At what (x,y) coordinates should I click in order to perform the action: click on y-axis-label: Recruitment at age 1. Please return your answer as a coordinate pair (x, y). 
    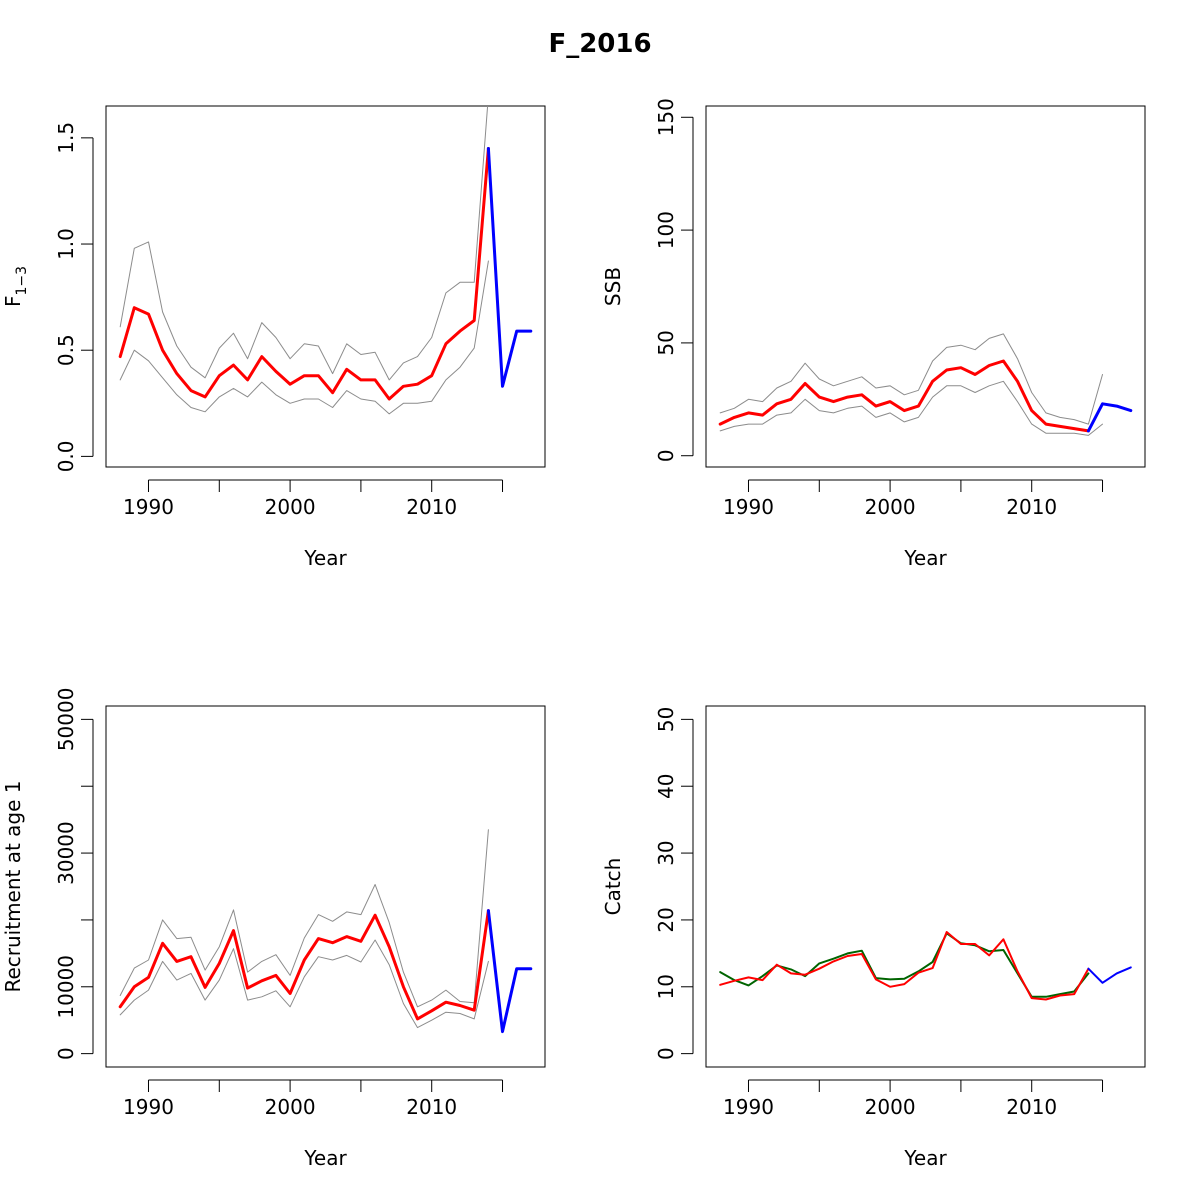
    Looking at the image, I should click on (13, 886).